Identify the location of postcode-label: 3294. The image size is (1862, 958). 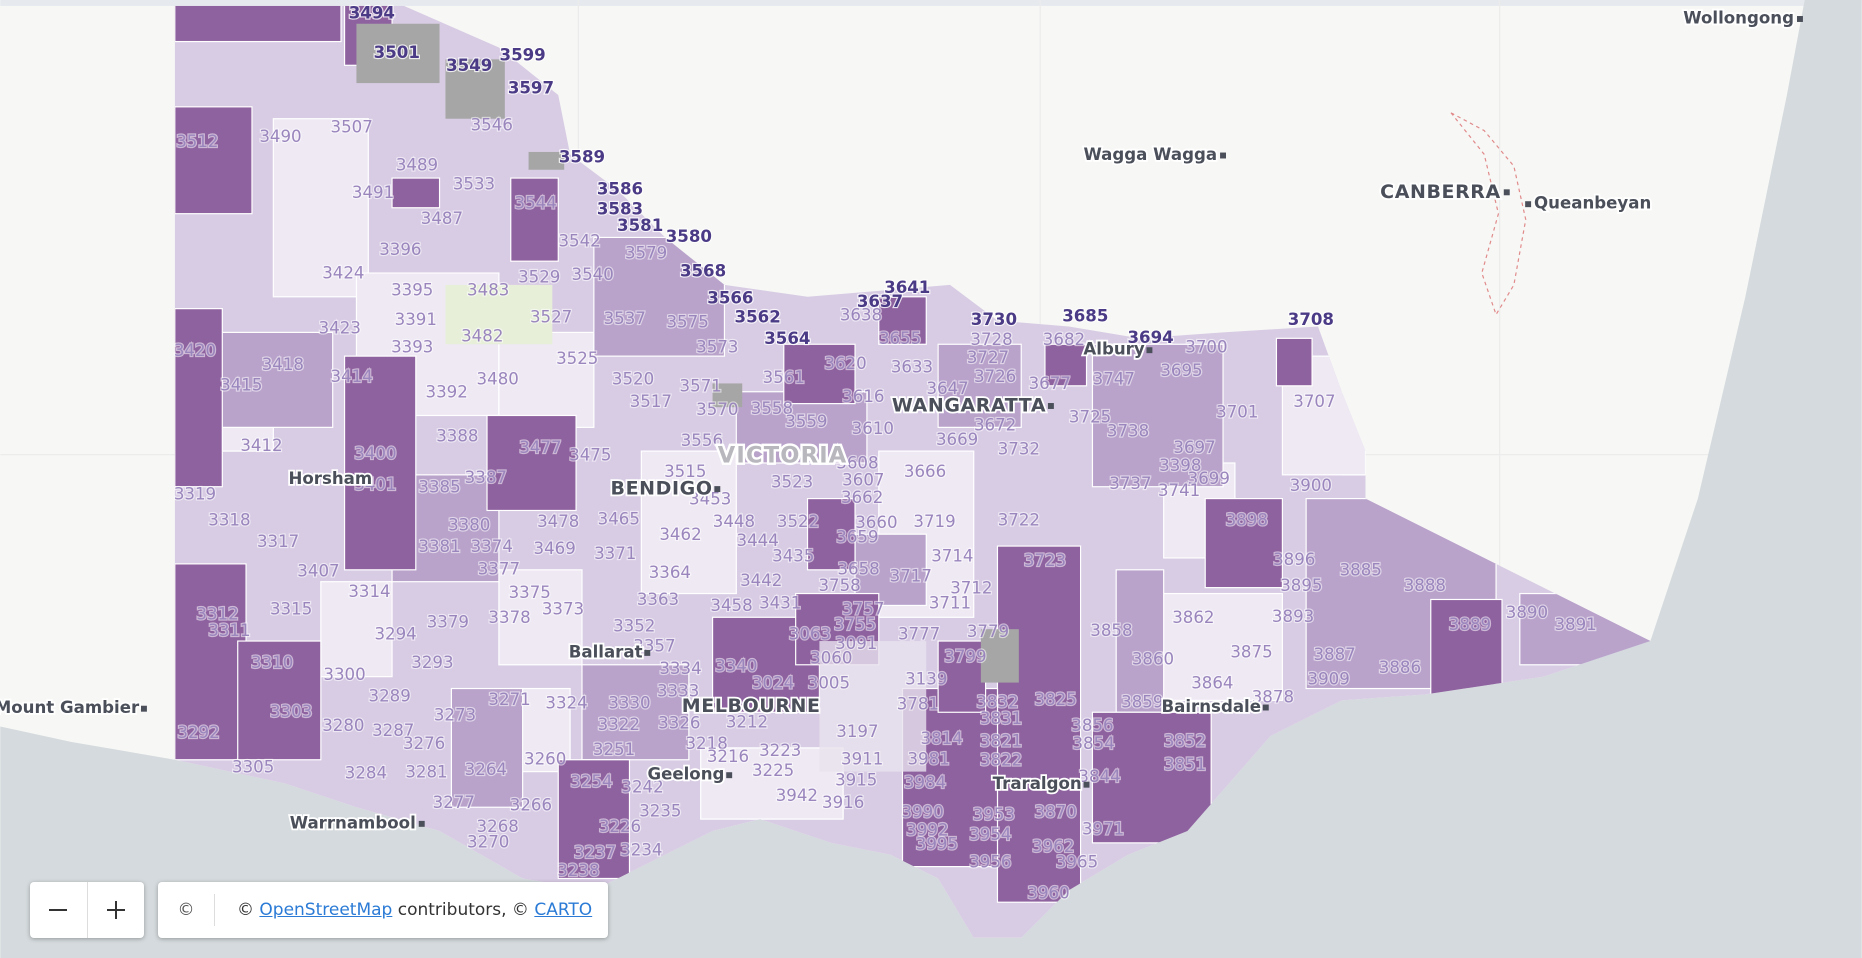
(395, 634).